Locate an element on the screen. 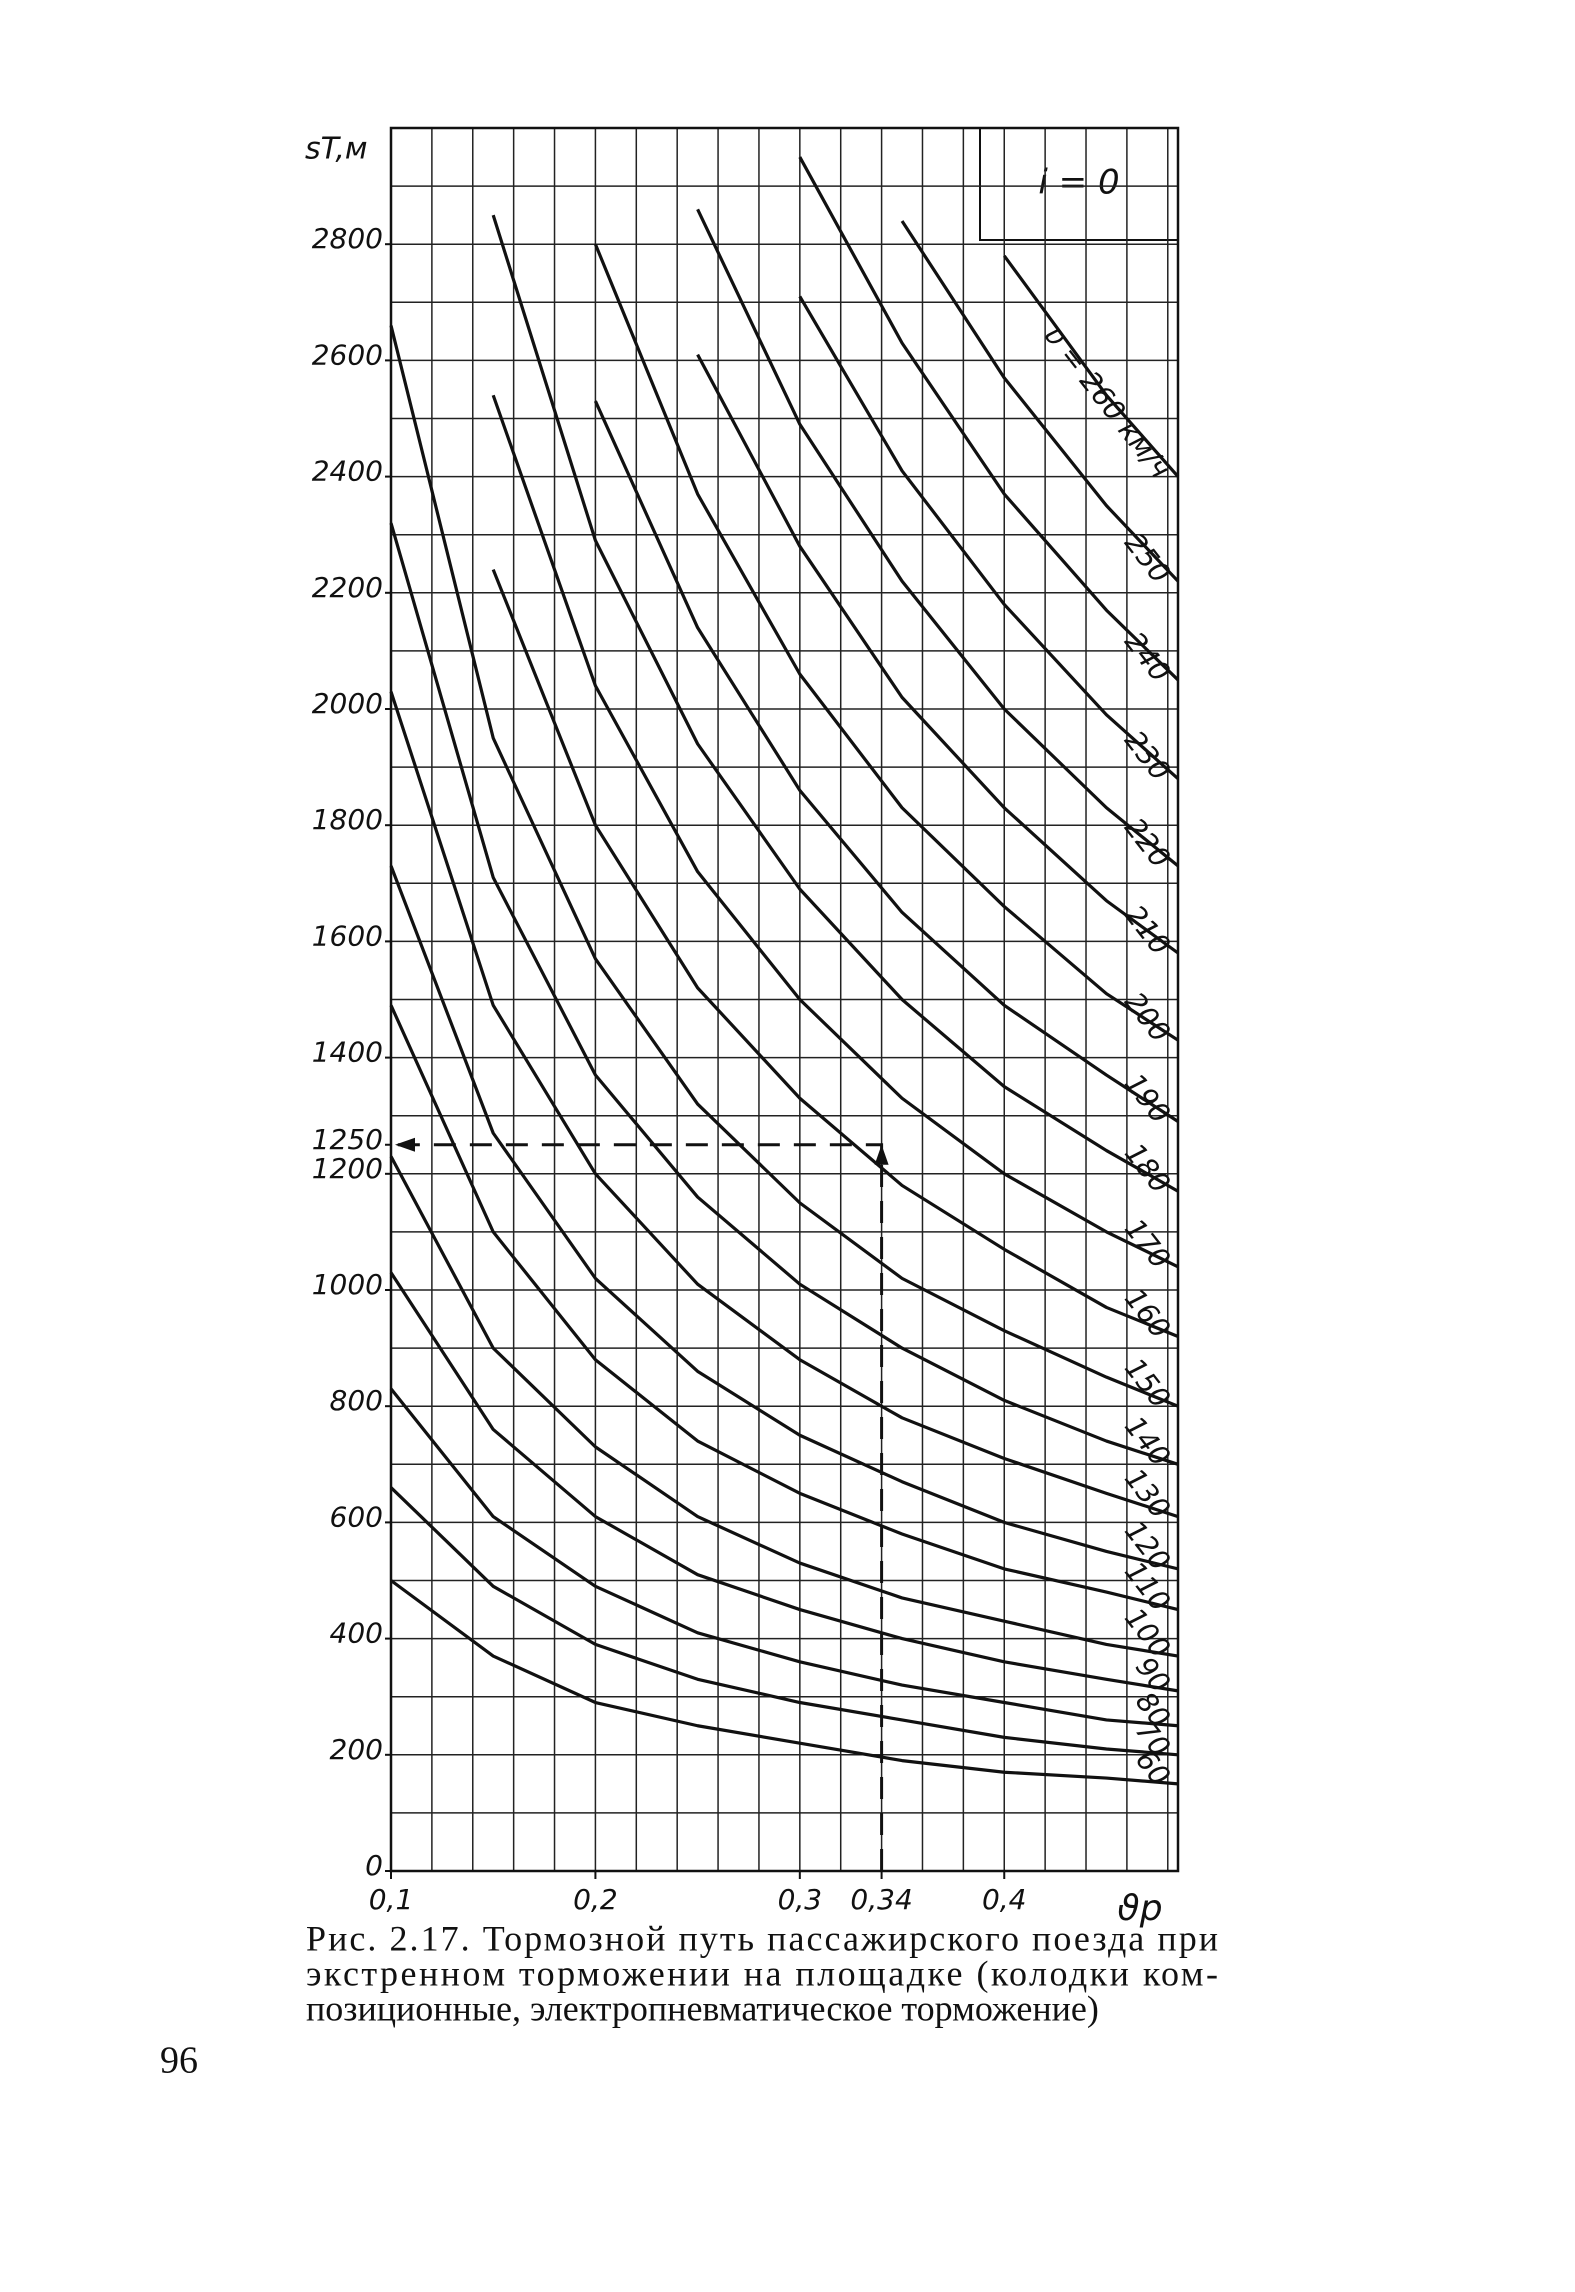  series-label: υ = 260 км/ч is located at coordinates (1107, 402).